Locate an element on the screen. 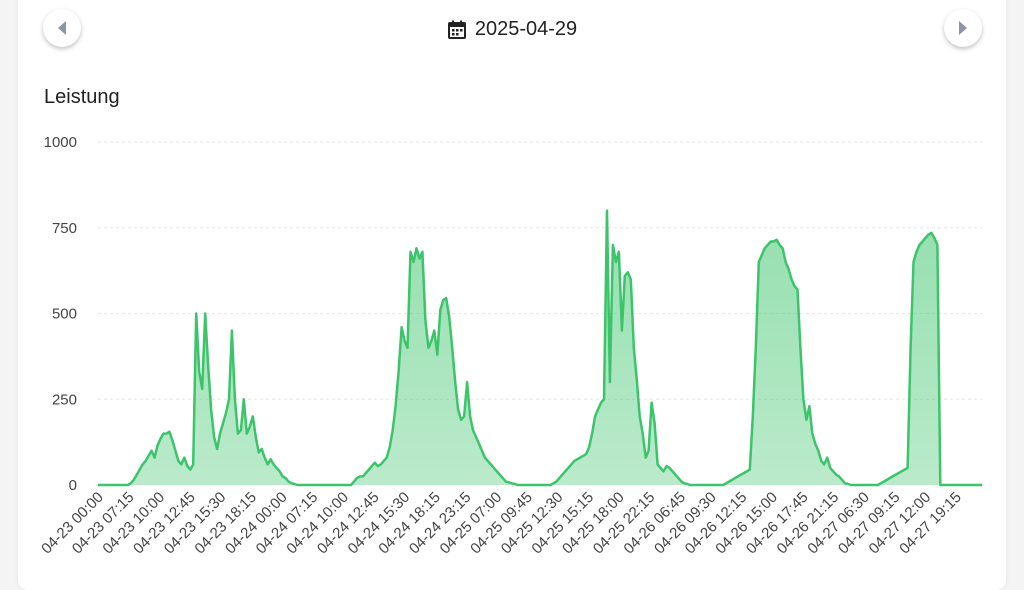 The width and height of the screenshot is (1024, 590). y-tick-label: 0 is located at coordinates (73, 485).